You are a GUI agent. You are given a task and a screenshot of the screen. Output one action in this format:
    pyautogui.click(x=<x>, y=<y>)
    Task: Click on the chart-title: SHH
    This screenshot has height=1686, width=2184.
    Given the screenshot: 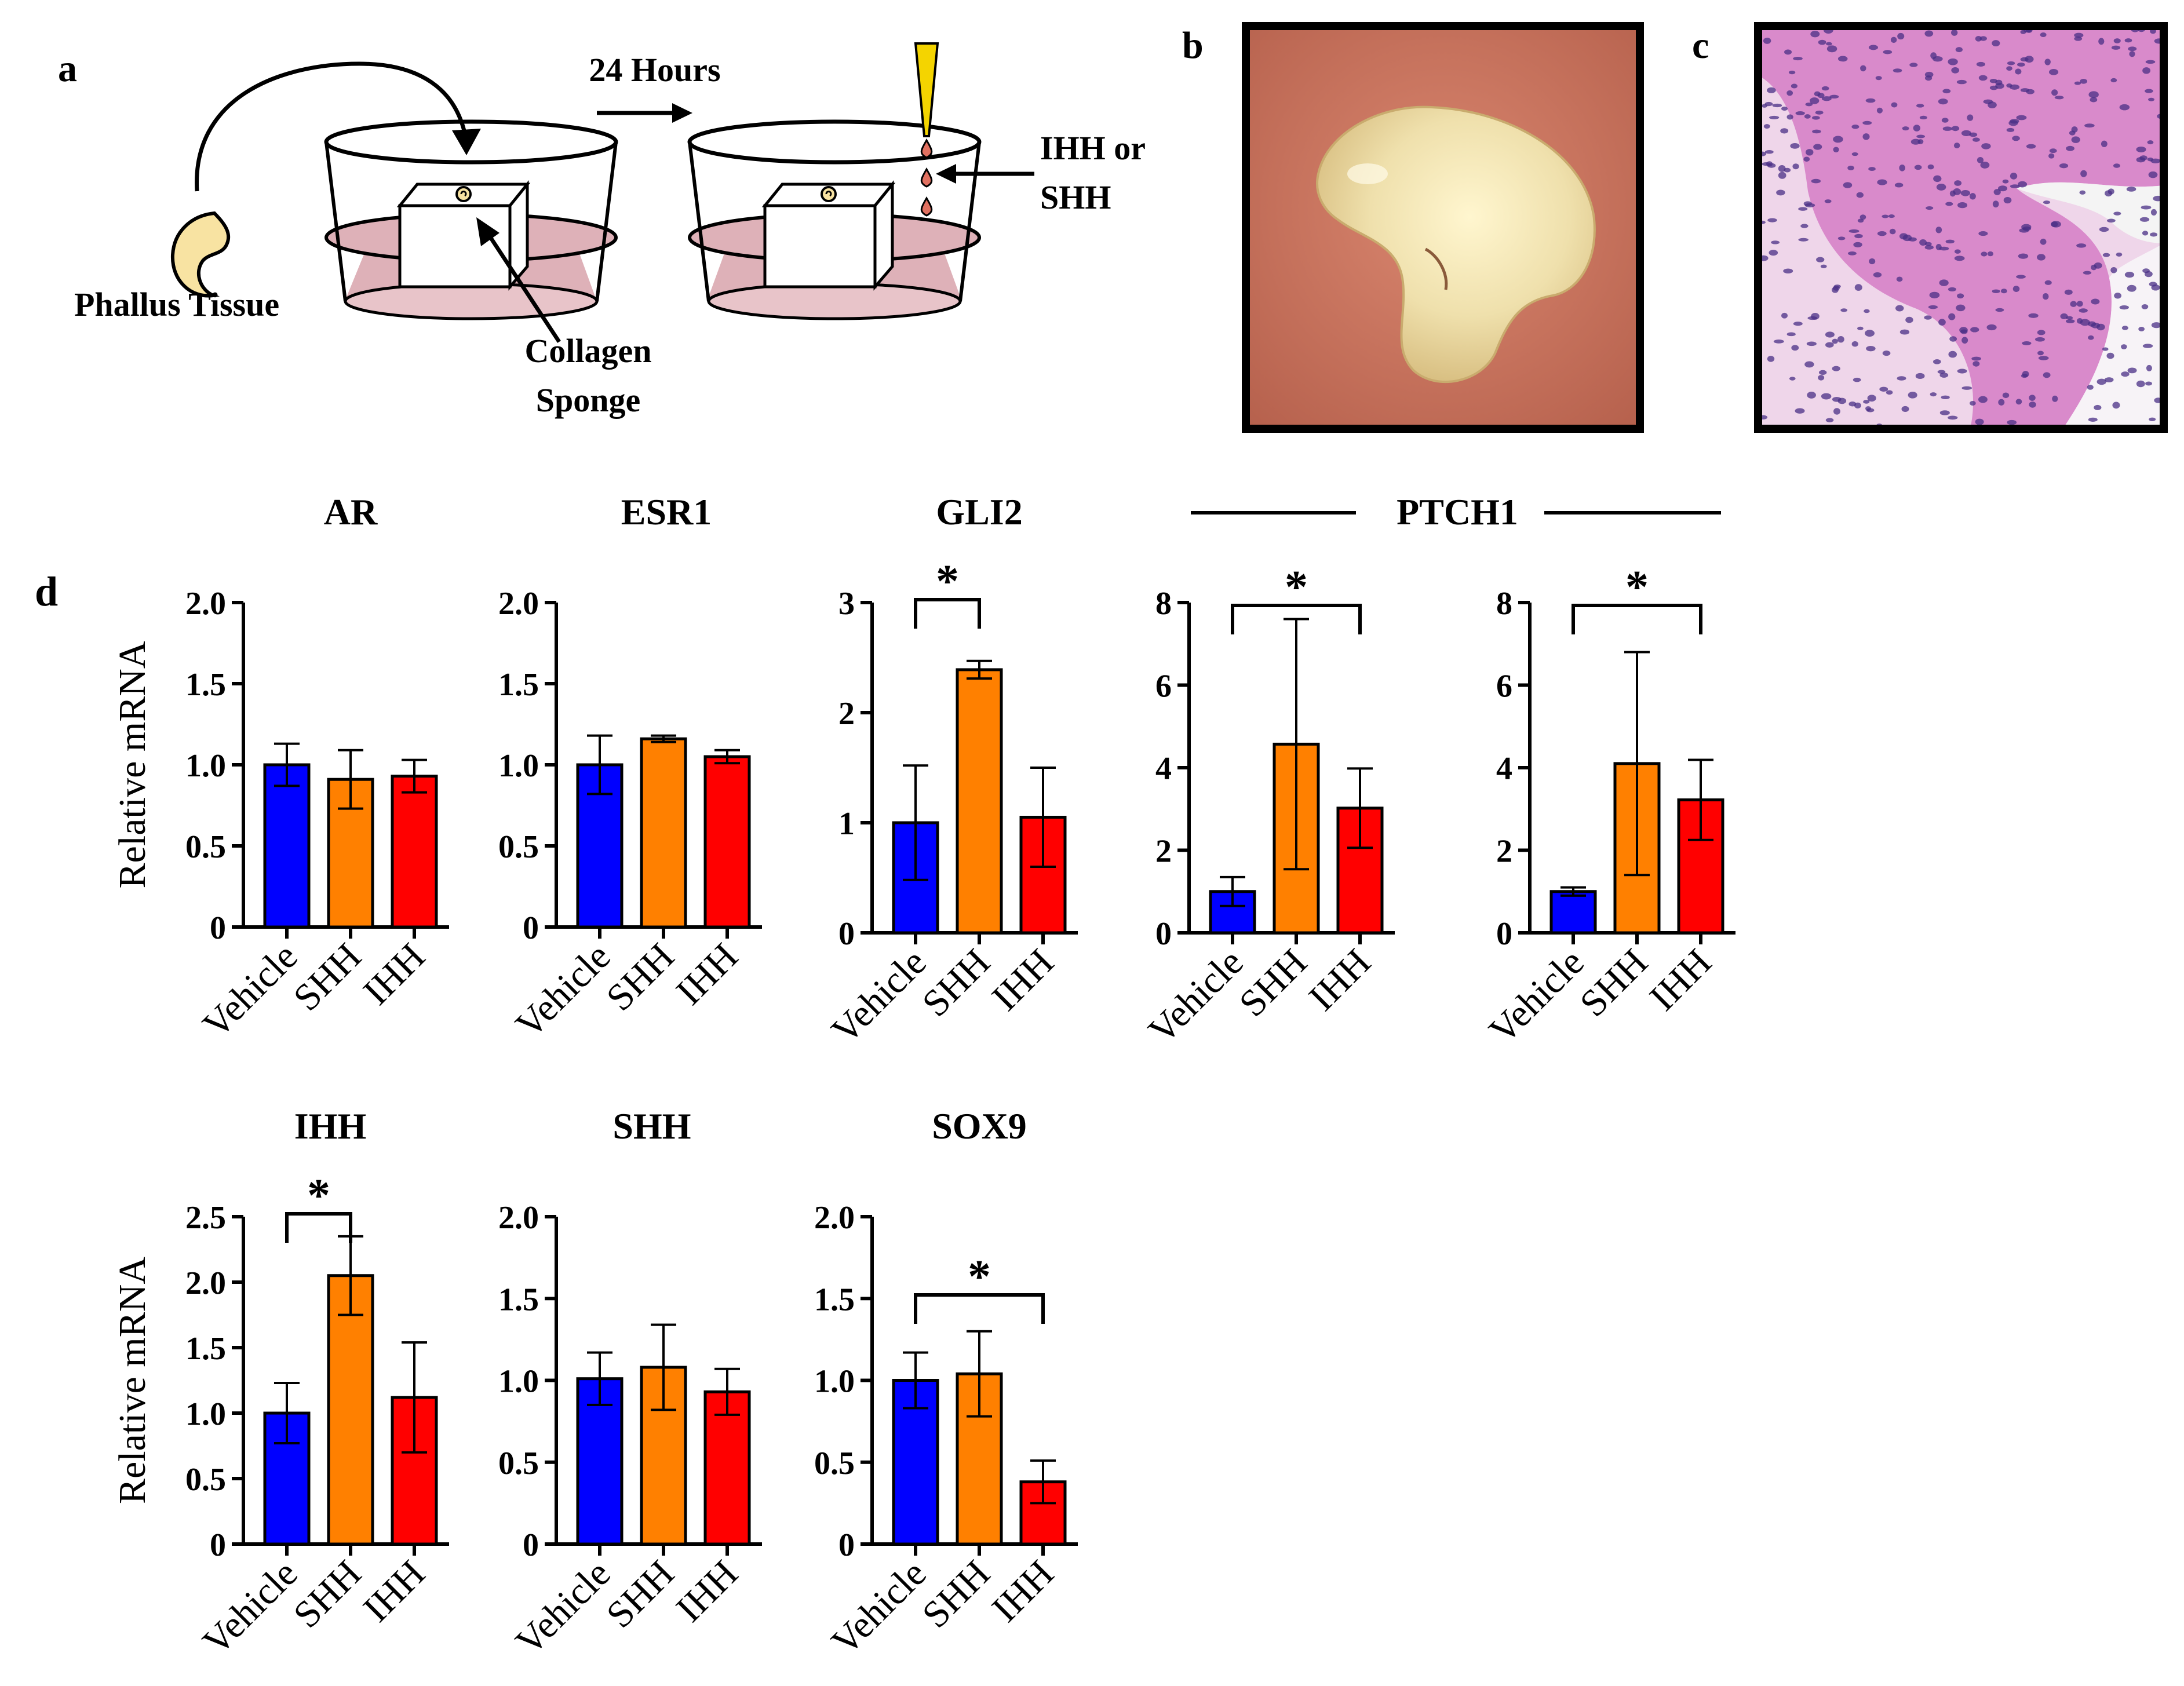 What is the action you would take?
    pyautogui.click(x=651, y=1126)
    